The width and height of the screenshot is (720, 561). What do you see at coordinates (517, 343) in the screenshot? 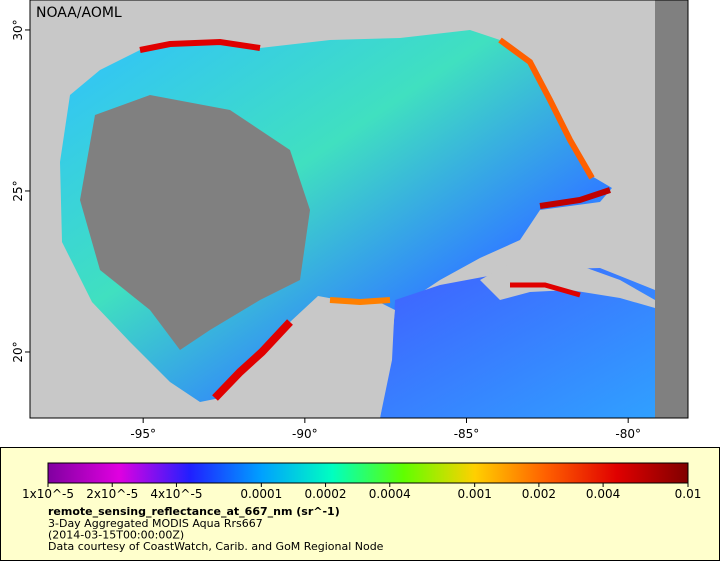
I see `caribbean-water` at bounding box center [517, 343].